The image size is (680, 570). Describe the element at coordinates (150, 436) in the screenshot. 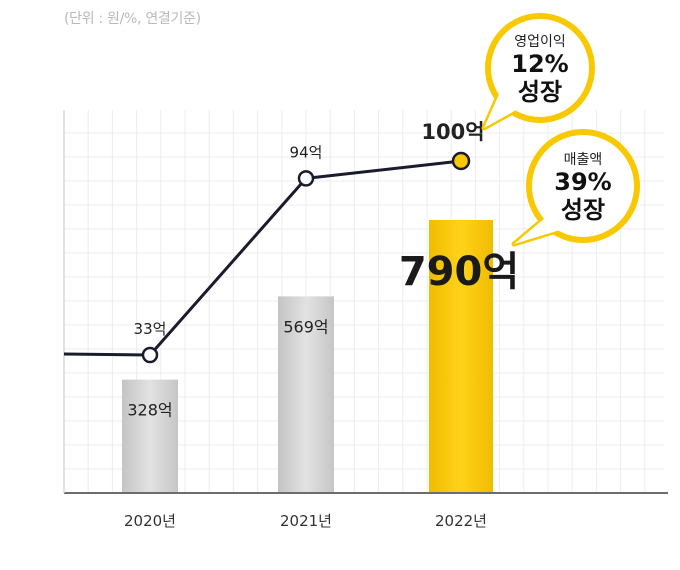

I see `bar-2020년` at that location.